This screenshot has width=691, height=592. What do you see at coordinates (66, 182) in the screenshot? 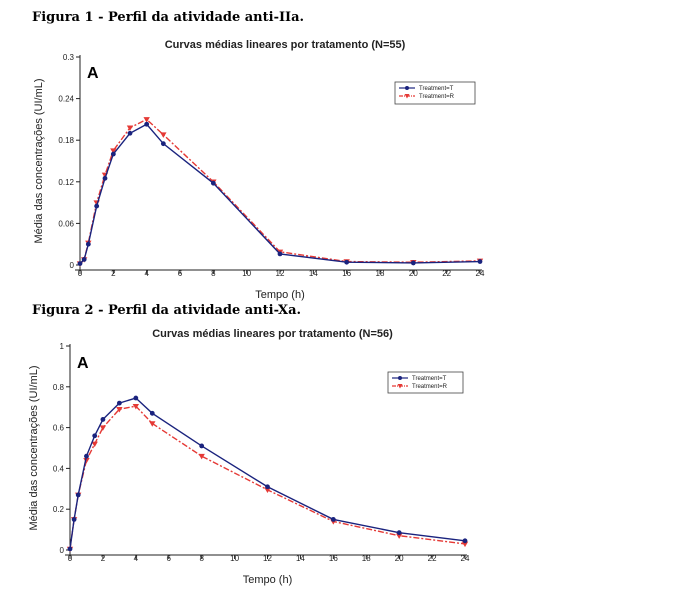
I see `y-tick-label: 0.12` at bounding box center [66, 182].